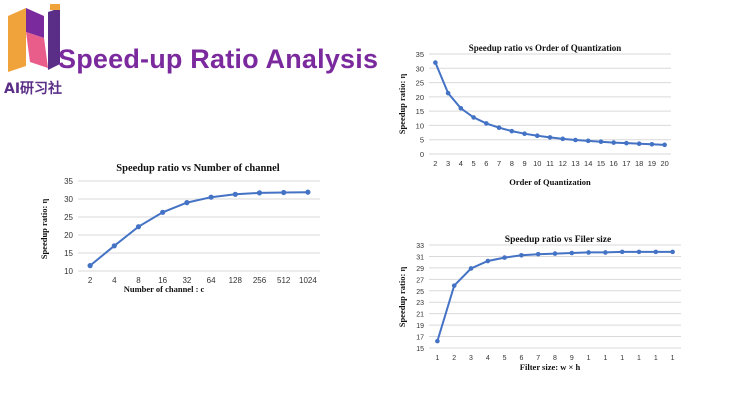 This screenshot has width=740, height=400. Describe the element at coordinates (236, 280) in the screenshot. I see `x-tick-label: 128` at that location.